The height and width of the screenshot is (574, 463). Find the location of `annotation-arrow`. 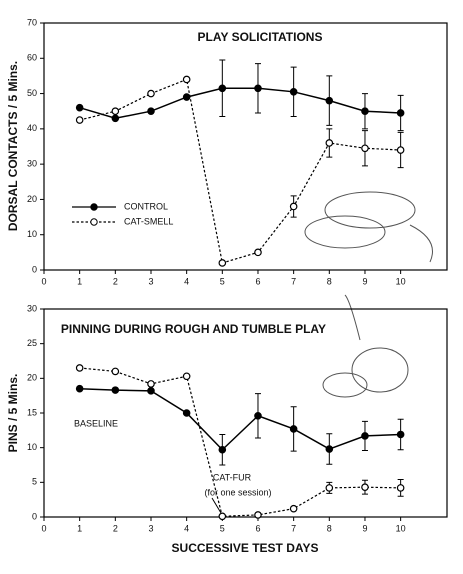

annotation-arrow is located at coordinates (216, 505).